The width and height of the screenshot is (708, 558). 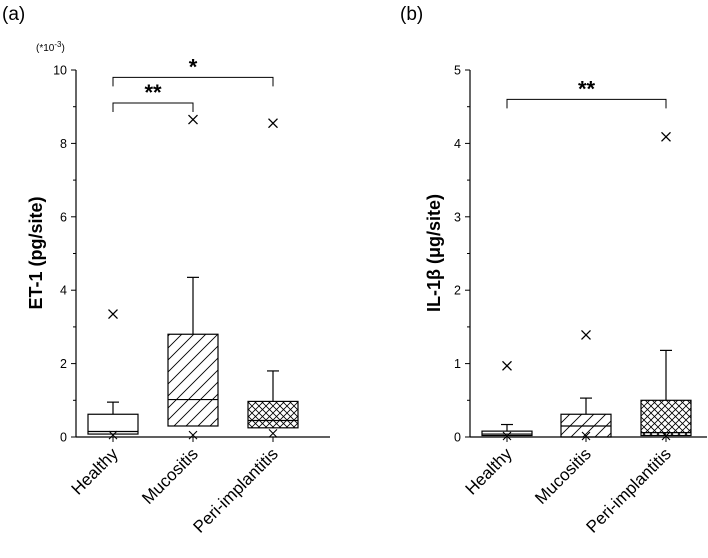 I want to click on significance-label: *, so click(x=193, y=66).